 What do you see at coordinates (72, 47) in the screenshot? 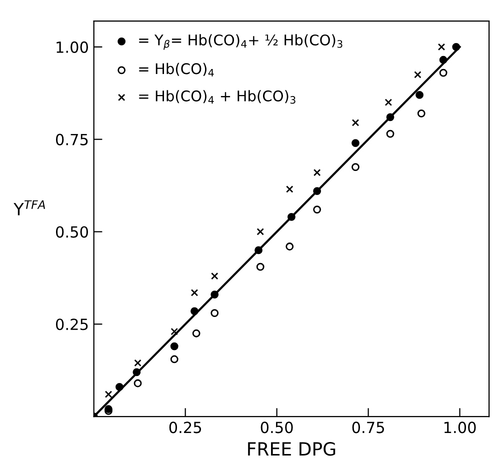
I see `y-tick-label: 1.00` at bounding box center [72, 47].